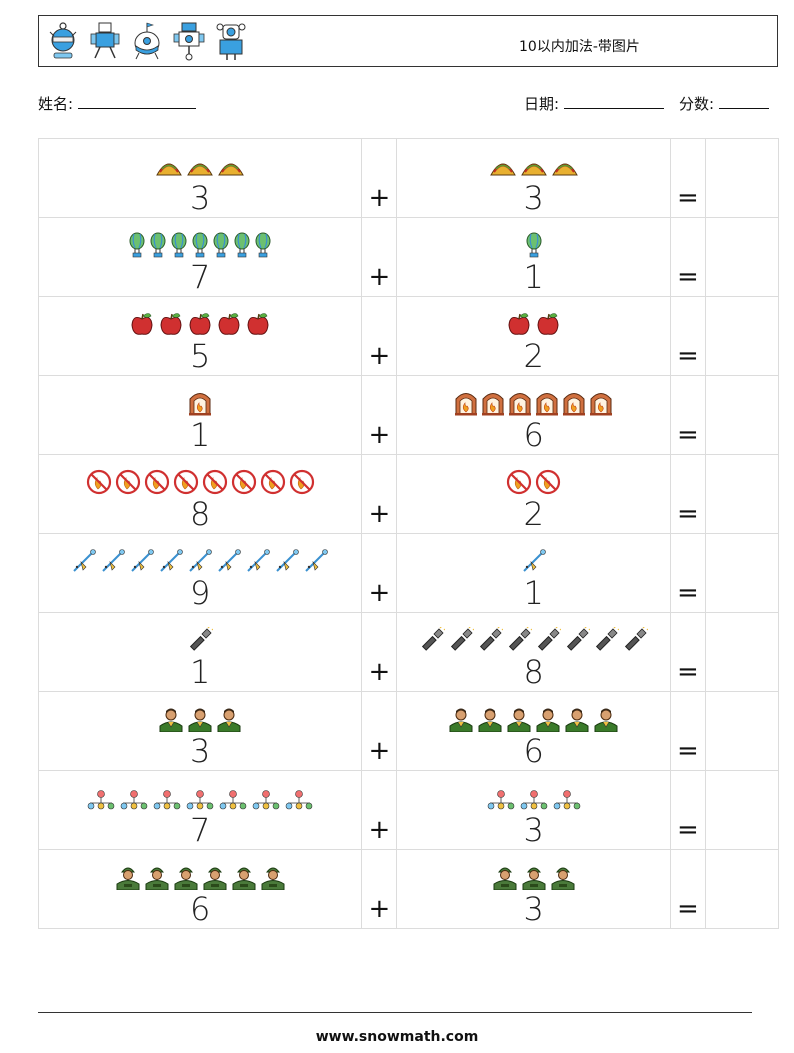 This screenshot has height=1053, width=794. Describe the element at coordinates (229, 324) in the screenshot. I see `apple-icon` at that location.